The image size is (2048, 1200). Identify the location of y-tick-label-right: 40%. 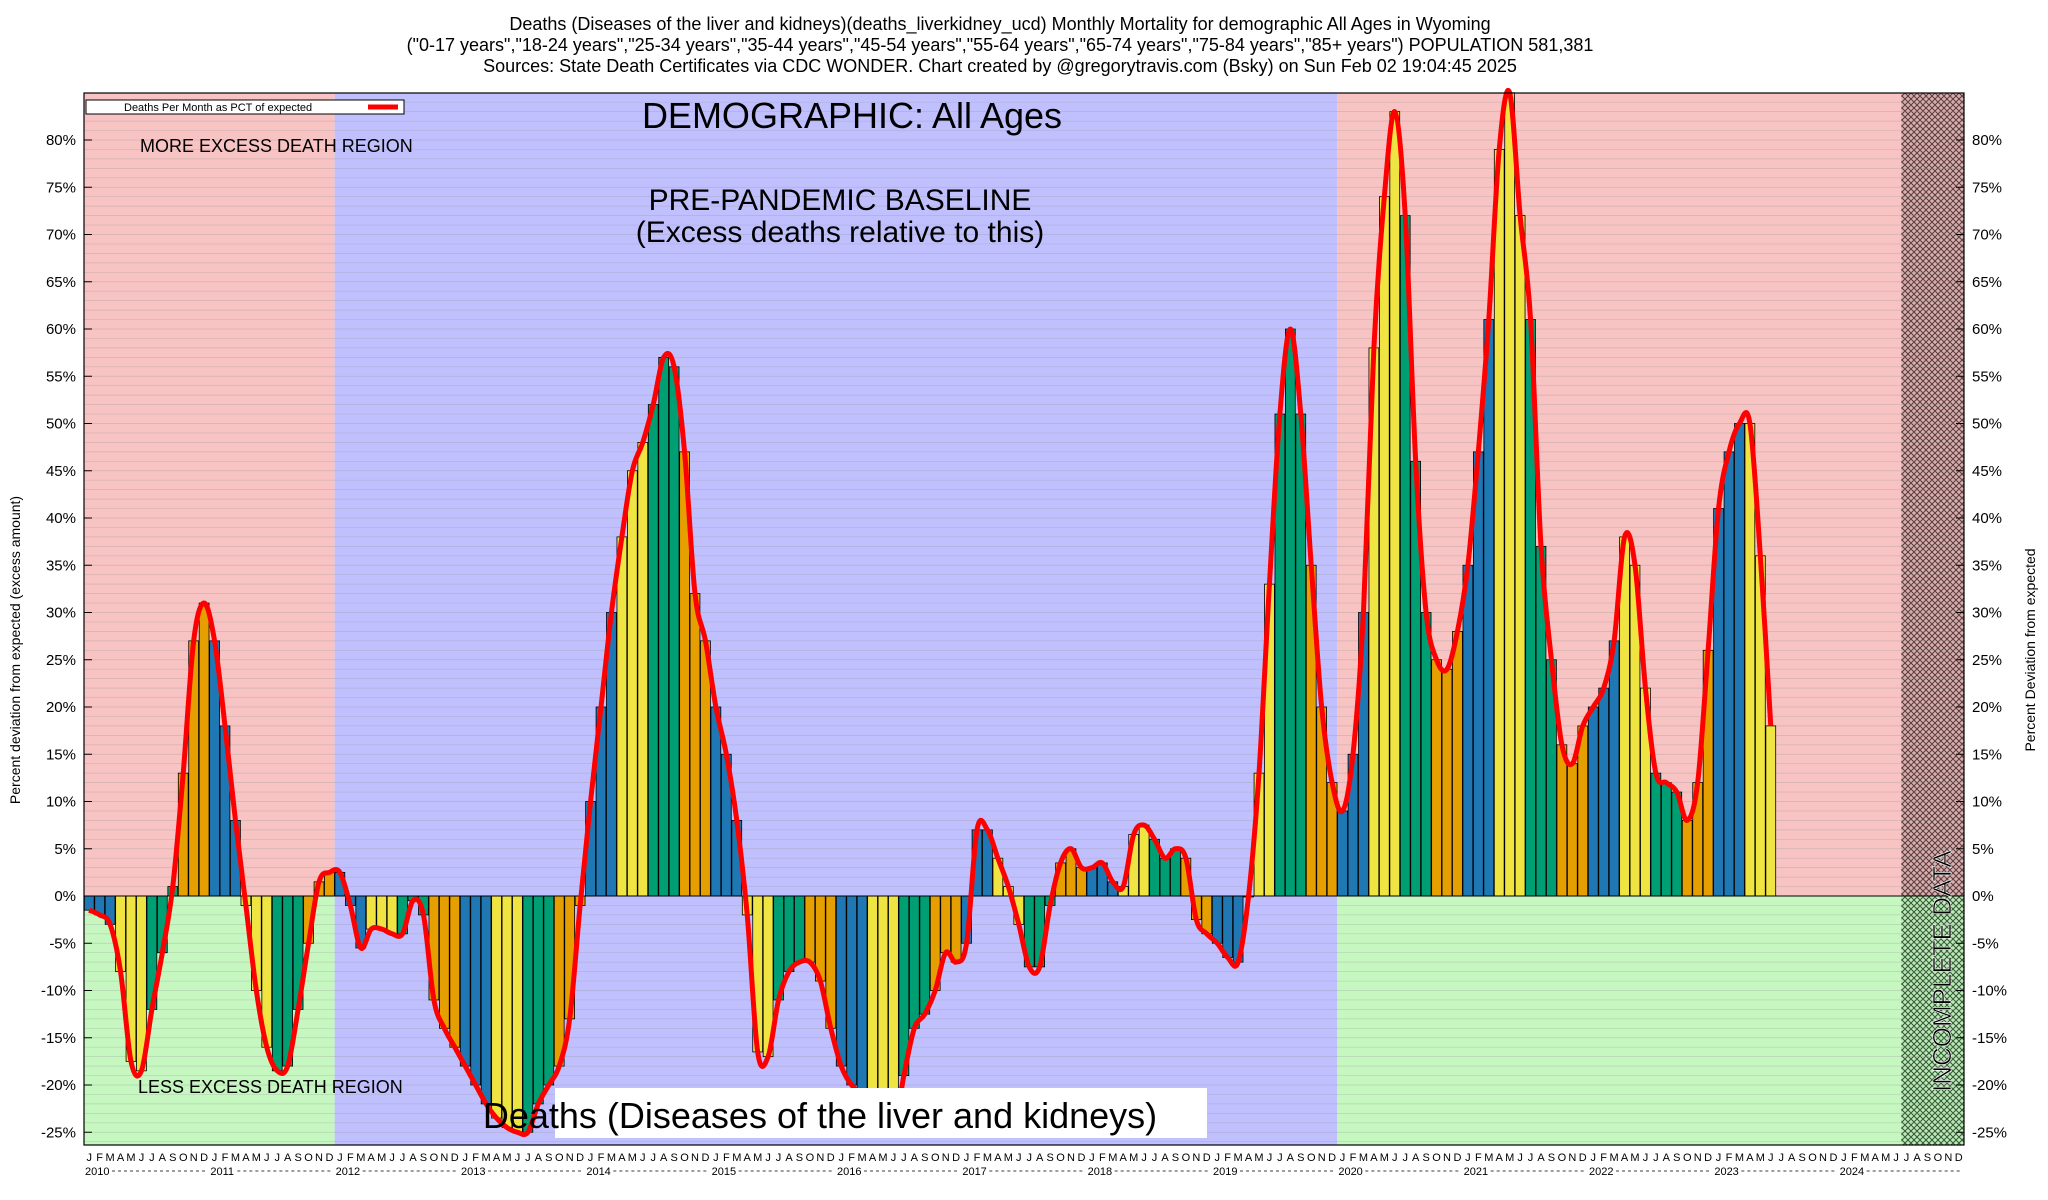
(1987, 518).